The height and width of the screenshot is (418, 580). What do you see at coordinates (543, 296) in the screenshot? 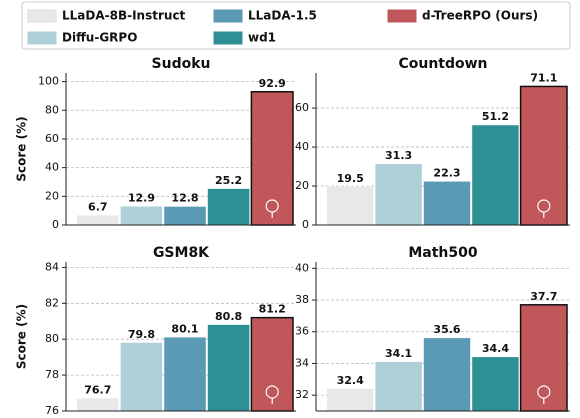
I see `value-label: 37.7` at bounding box center [543, 296].